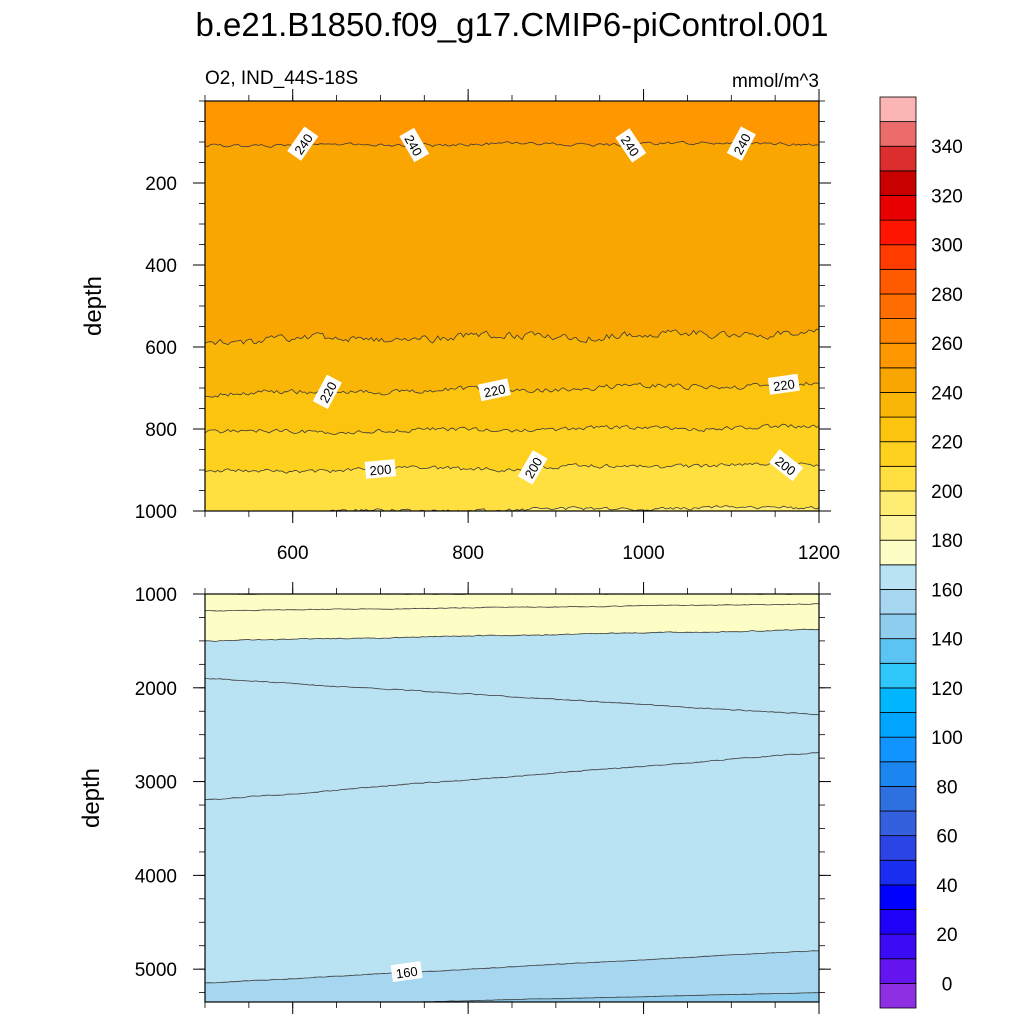  What do you see at coordinates (947, 344) in the screenshot?
I see `colorbar-tick-label: 260` at bounding box center [947, 344].